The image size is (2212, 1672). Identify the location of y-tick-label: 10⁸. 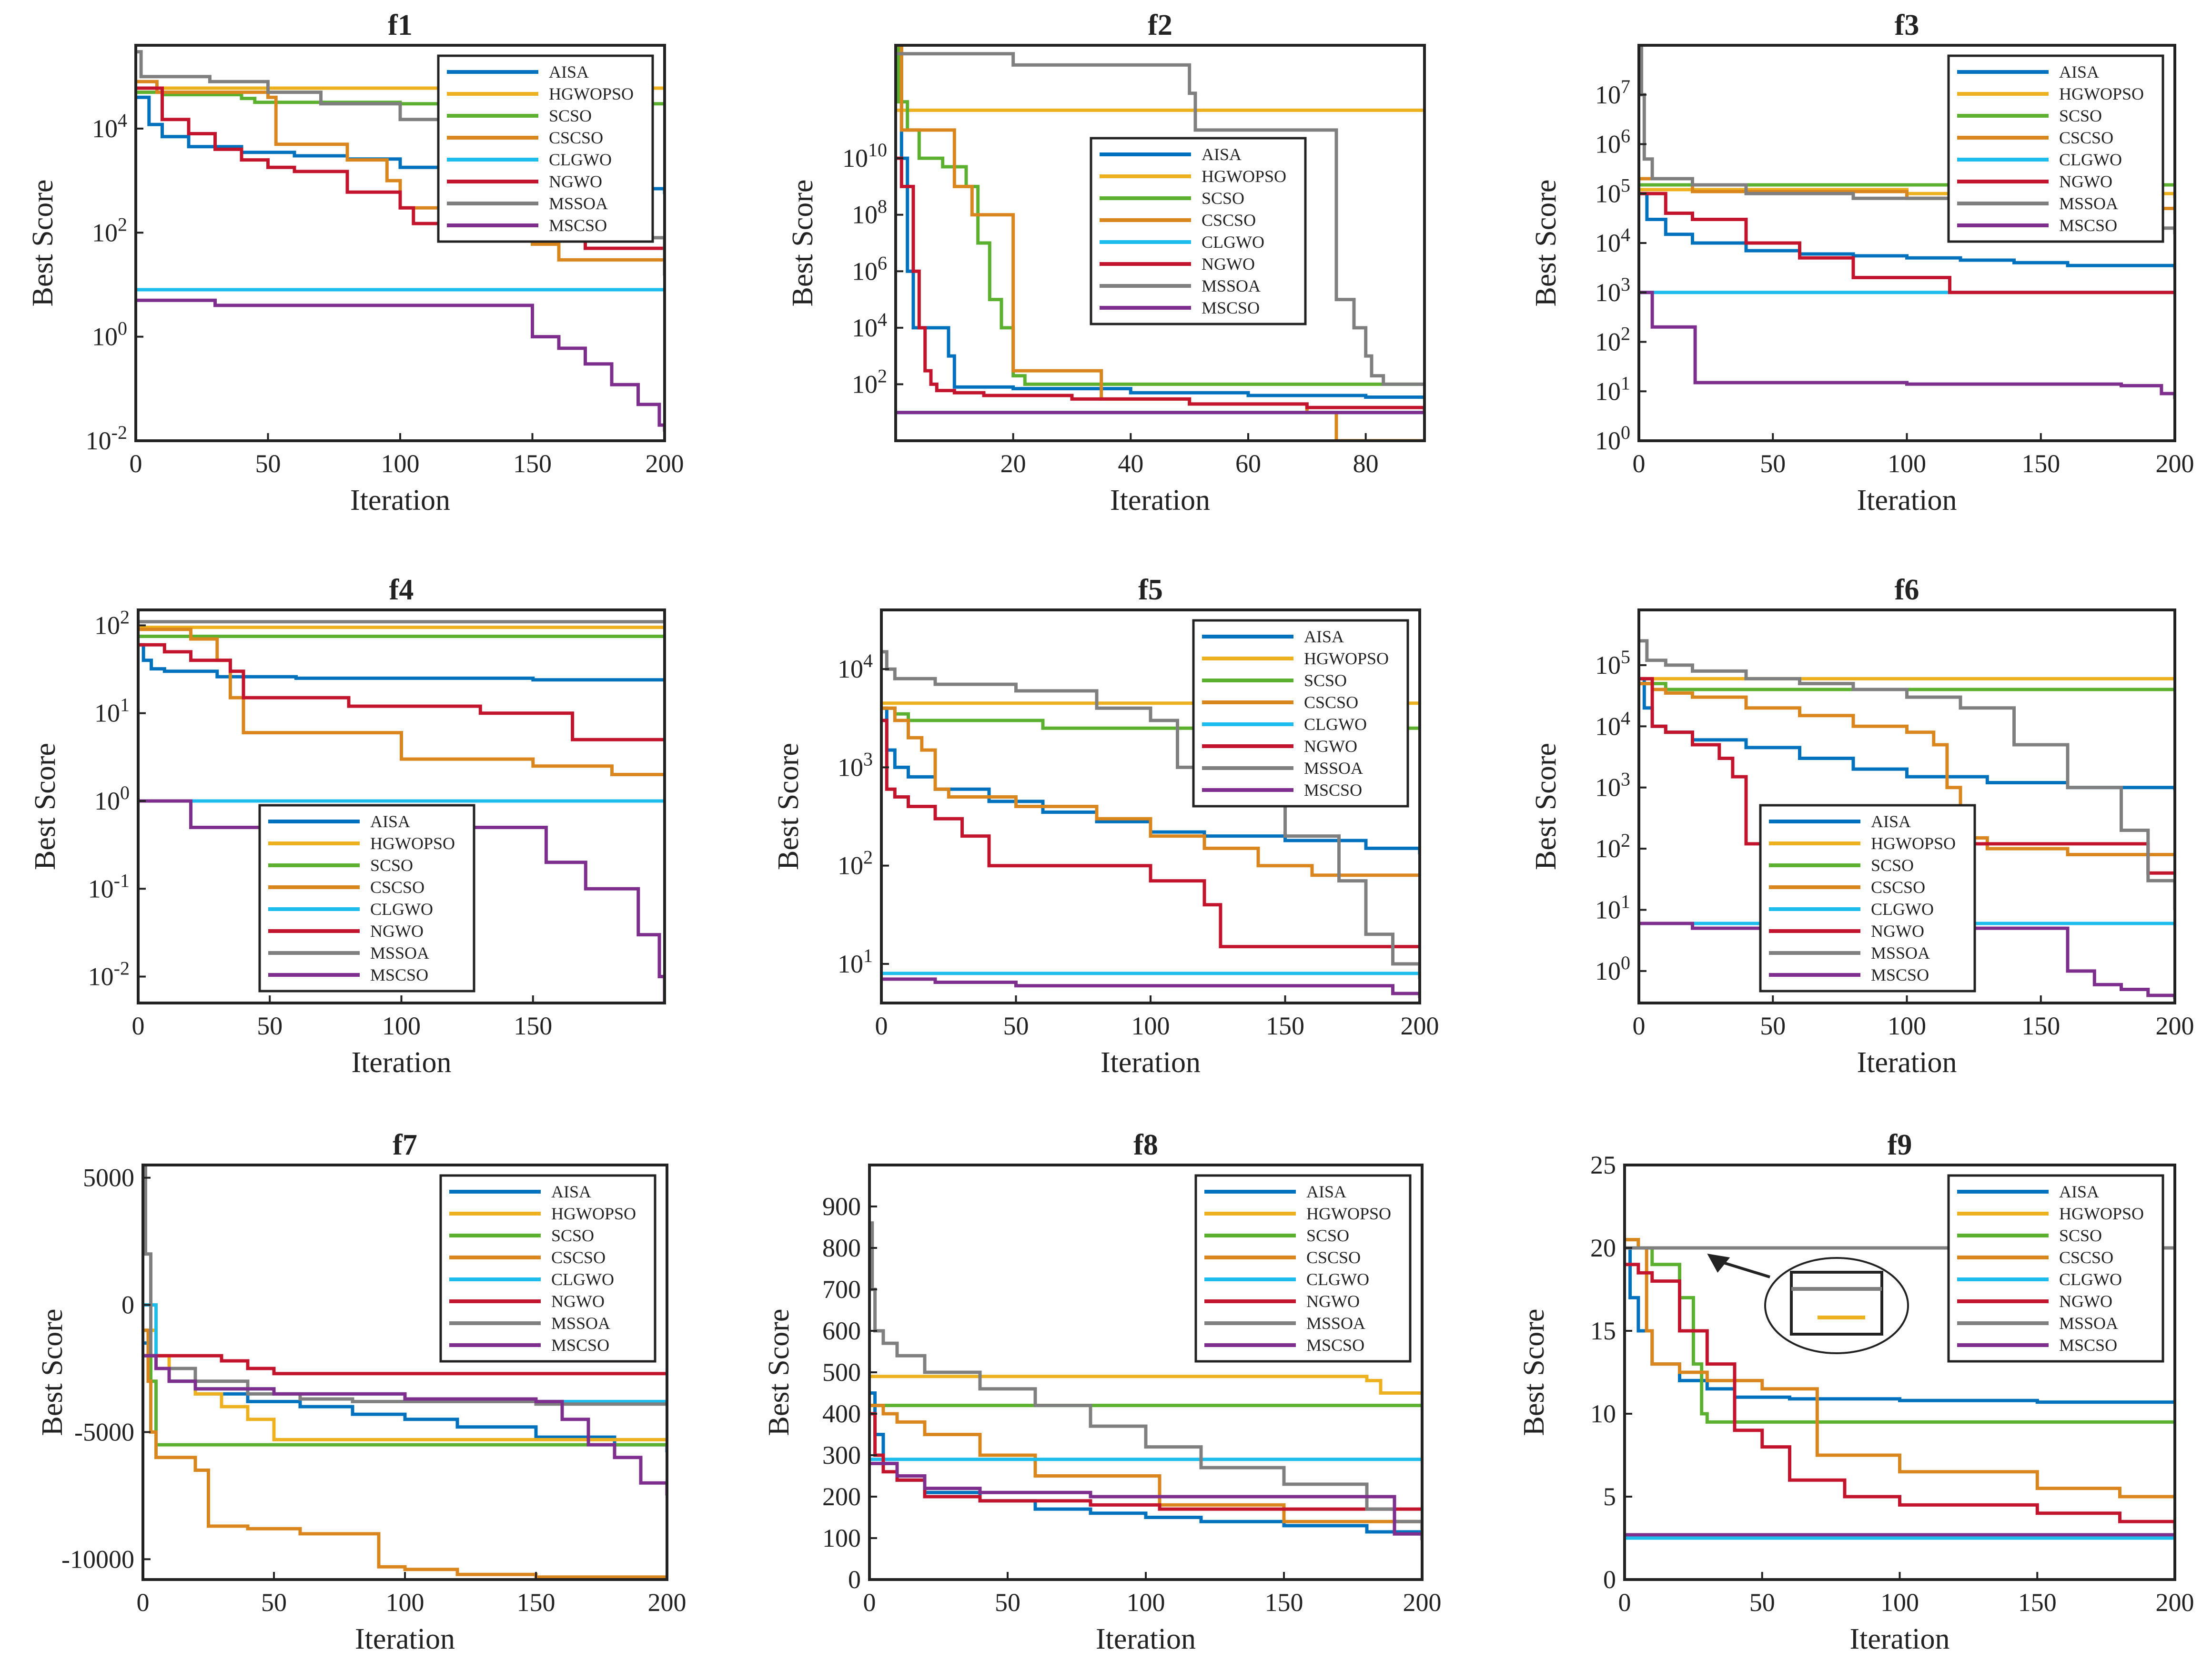
(869, 212).